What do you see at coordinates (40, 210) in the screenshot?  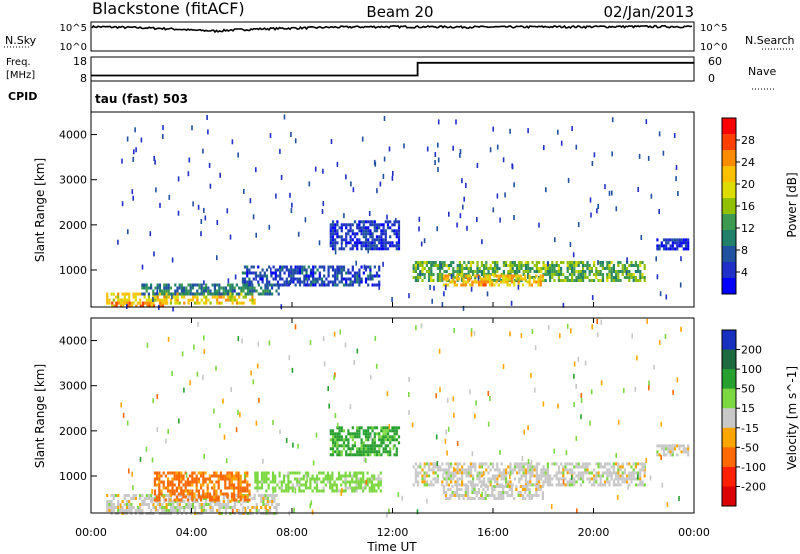 I see `power-ylabel: Slant Range [km]` at bounding box center [40, 210].